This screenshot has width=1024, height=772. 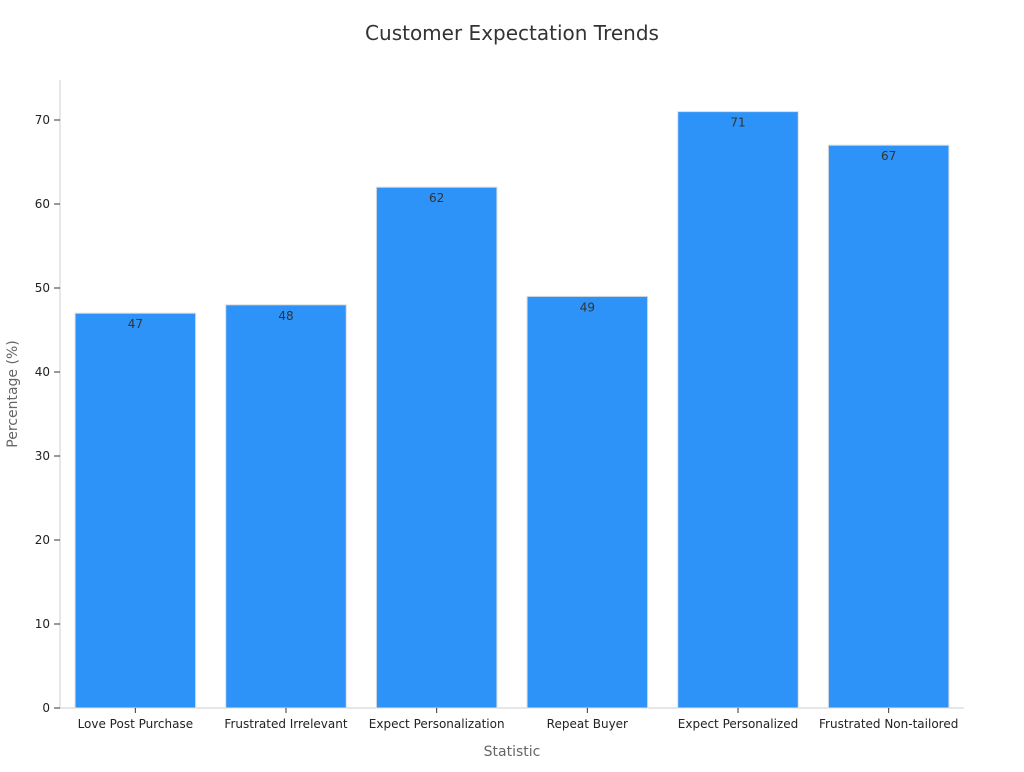 What do you see at coordinates (42, 372) in the screenshot?
I see `y-tick-label: 40` at bounding box center [42, 372].